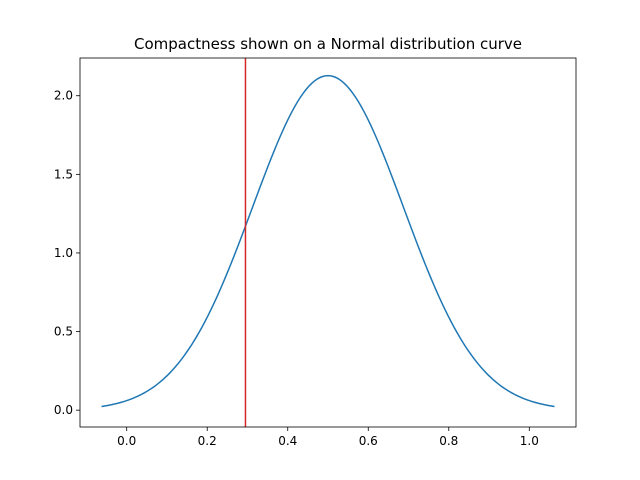  I want to click on x-tick-label: 0.0, so click(126, 441).